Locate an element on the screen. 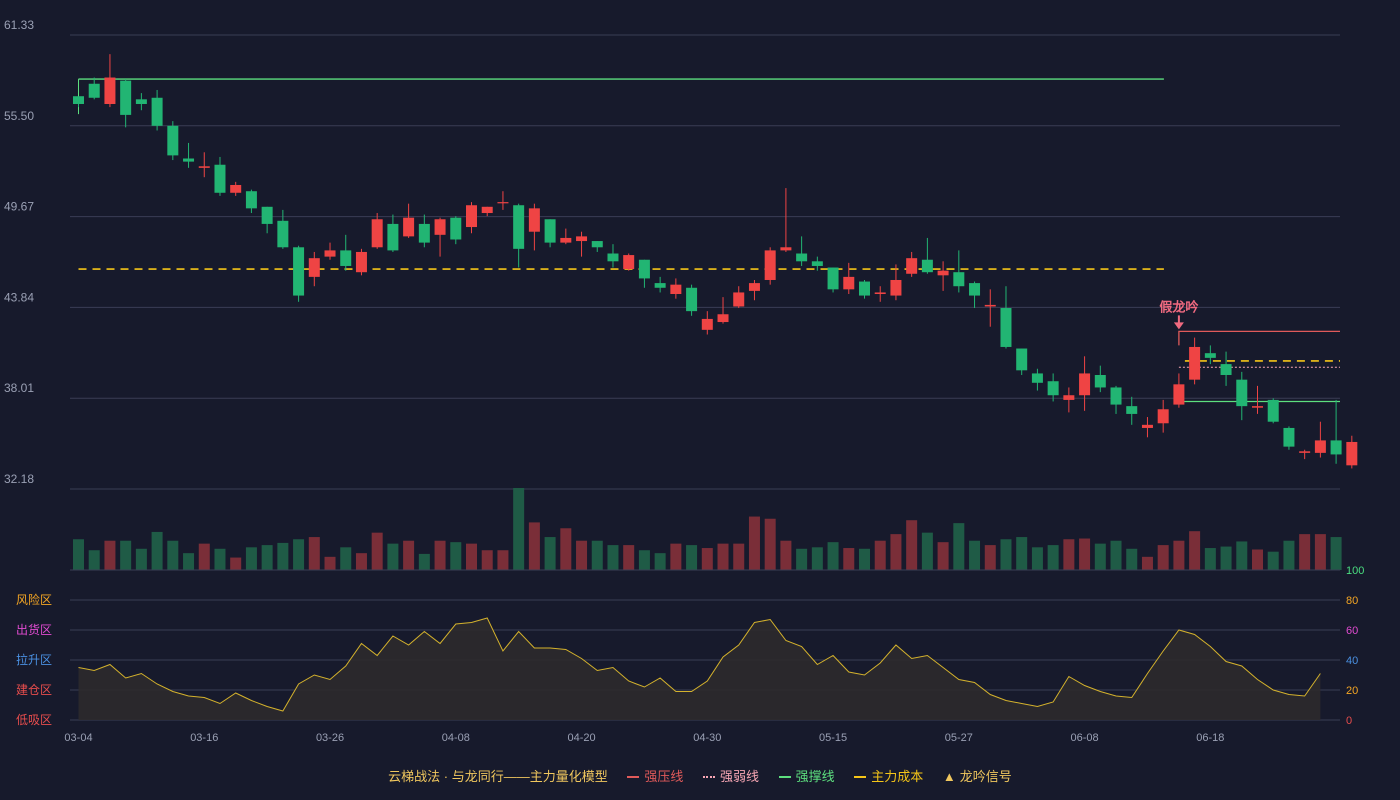  date-tick-label: 06-08 is located at coordinates (1085, 738).